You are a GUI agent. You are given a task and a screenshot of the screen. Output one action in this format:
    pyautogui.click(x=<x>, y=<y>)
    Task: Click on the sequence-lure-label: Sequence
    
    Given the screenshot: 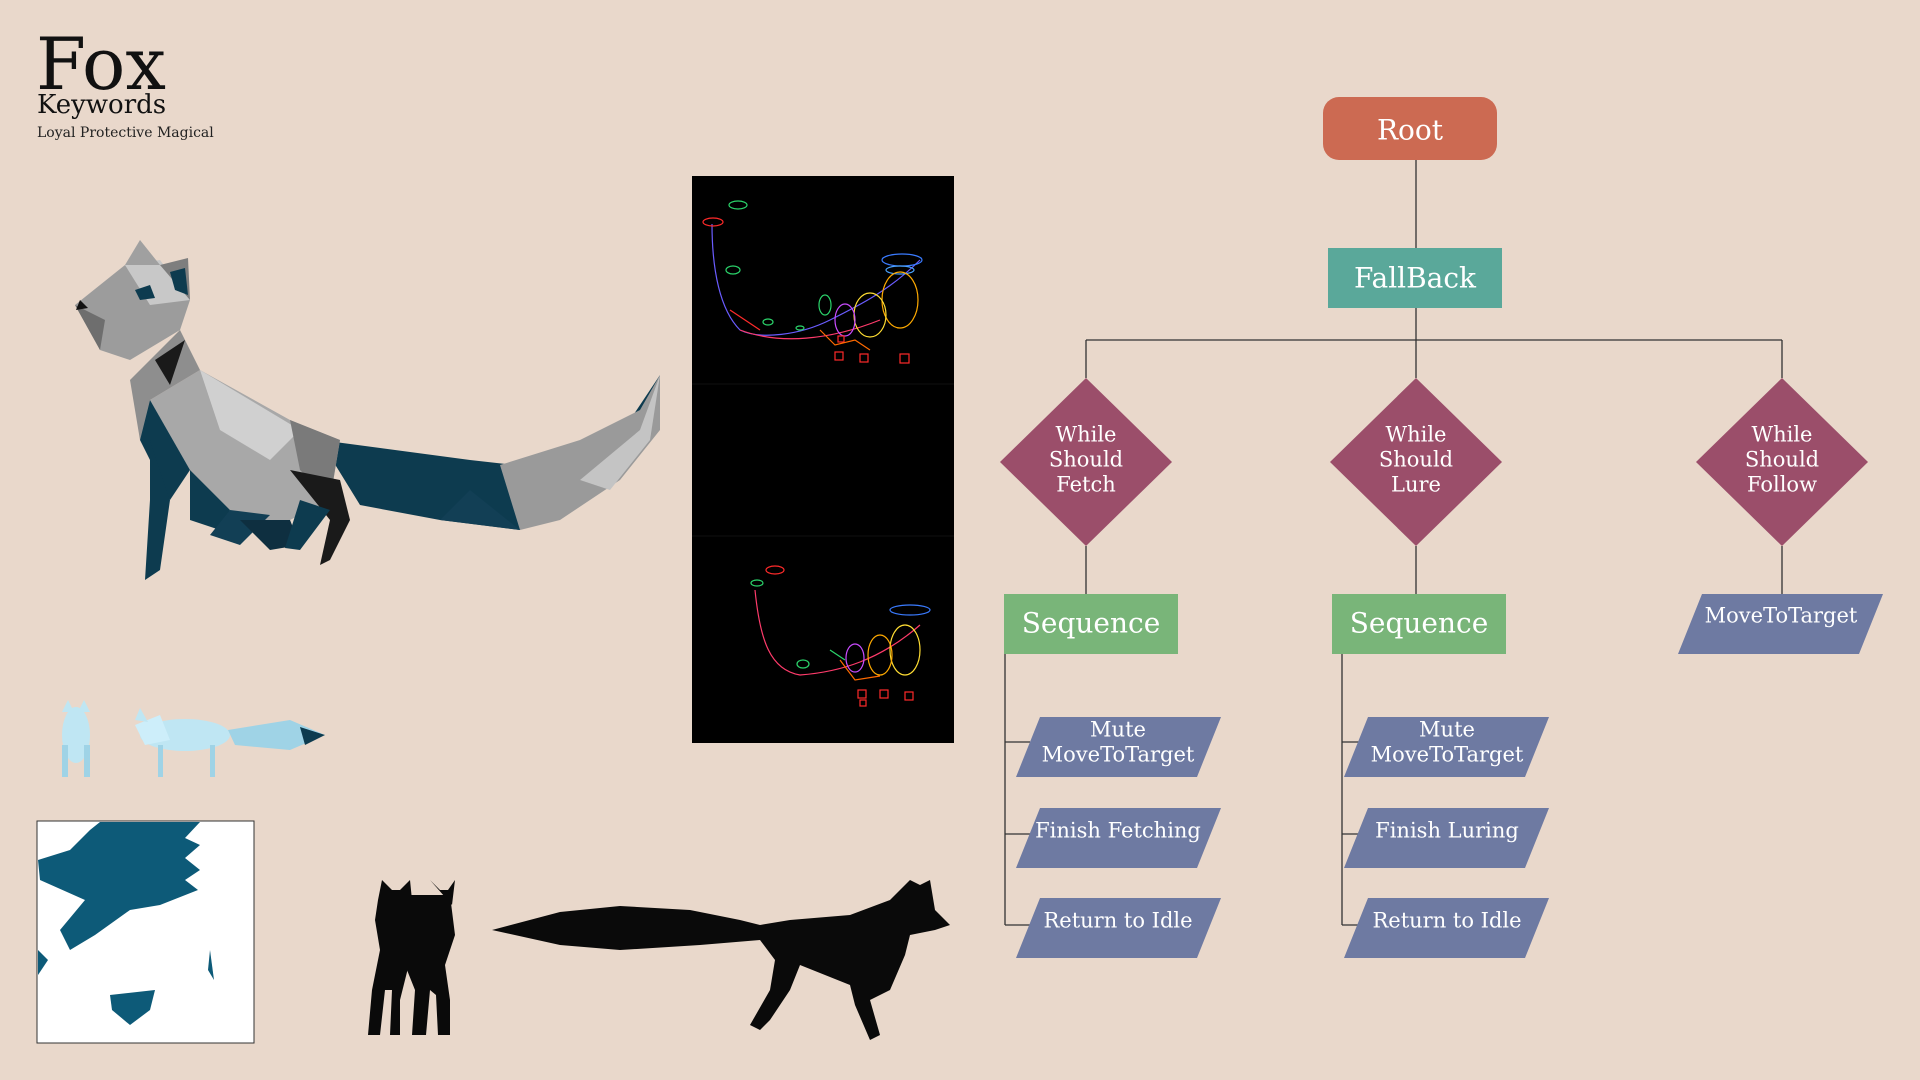 What is the action you would take?
    pyautogui.click(x=1419, y=623)
    